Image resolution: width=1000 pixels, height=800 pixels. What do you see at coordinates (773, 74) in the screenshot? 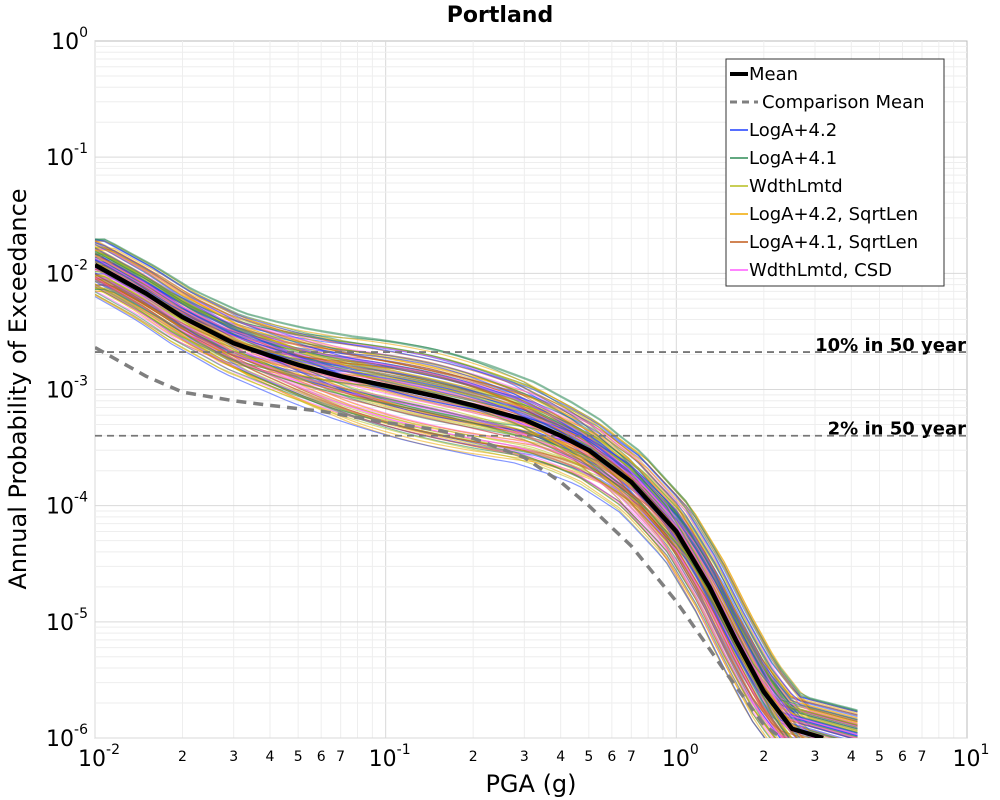
I see `legend-label: Mean` at bounding box center [773, 74].